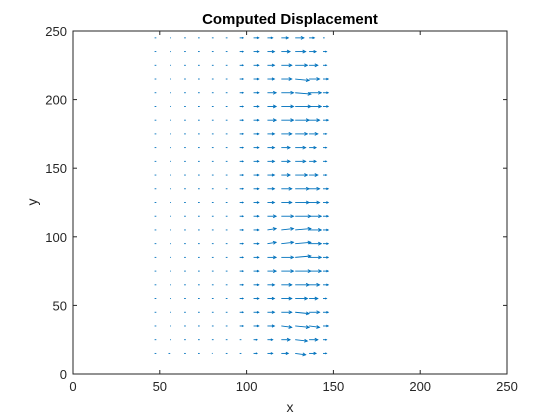 The height and width of the screenshot is (420, 560). What do you see at coordinates (63, 374) in the screenshot?
I see `y-tick-label: 0` at bounding box center [63, 374].